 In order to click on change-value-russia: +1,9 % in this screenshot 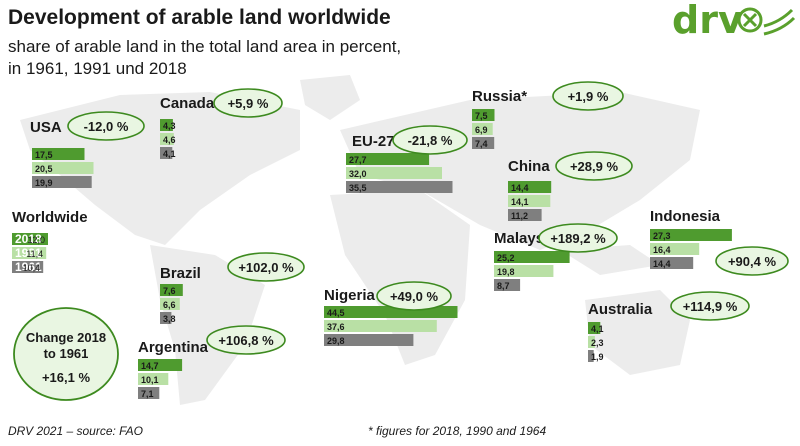, I will do `click(588, 96)`.